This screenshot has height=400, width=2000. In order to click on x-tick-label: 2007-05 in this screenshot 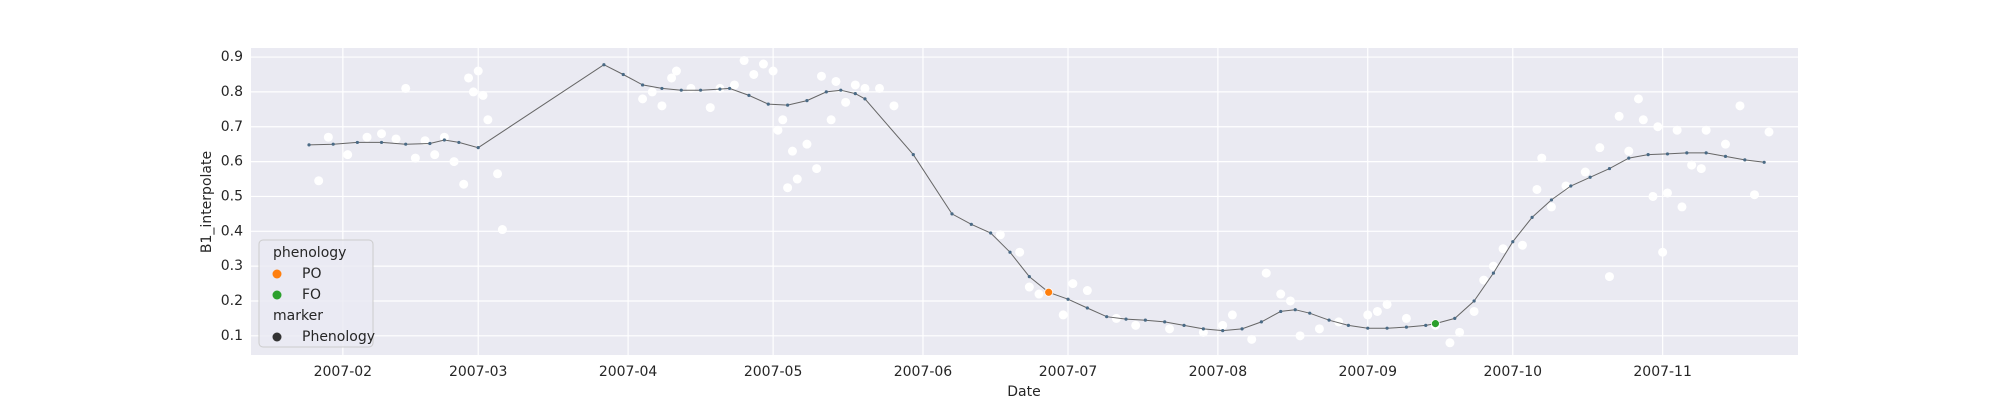, I will do `click(773, 372)`.